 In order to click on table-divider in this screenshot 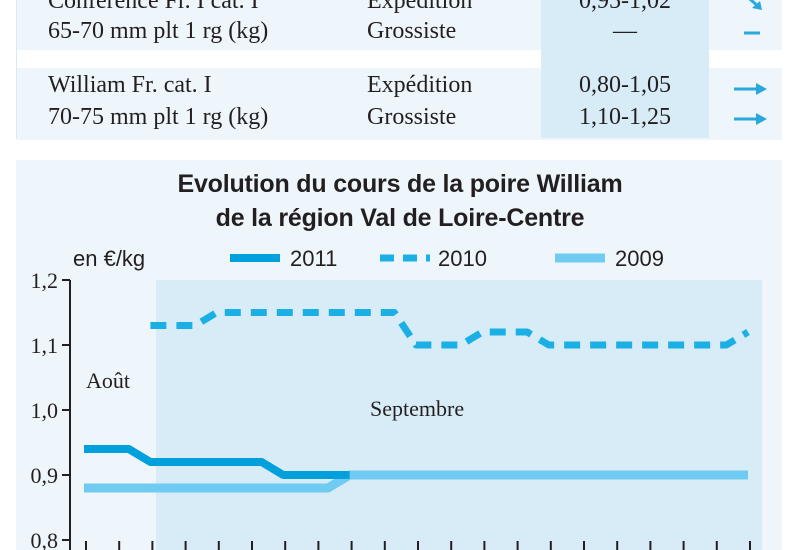, I will do `click(16, 69)`.